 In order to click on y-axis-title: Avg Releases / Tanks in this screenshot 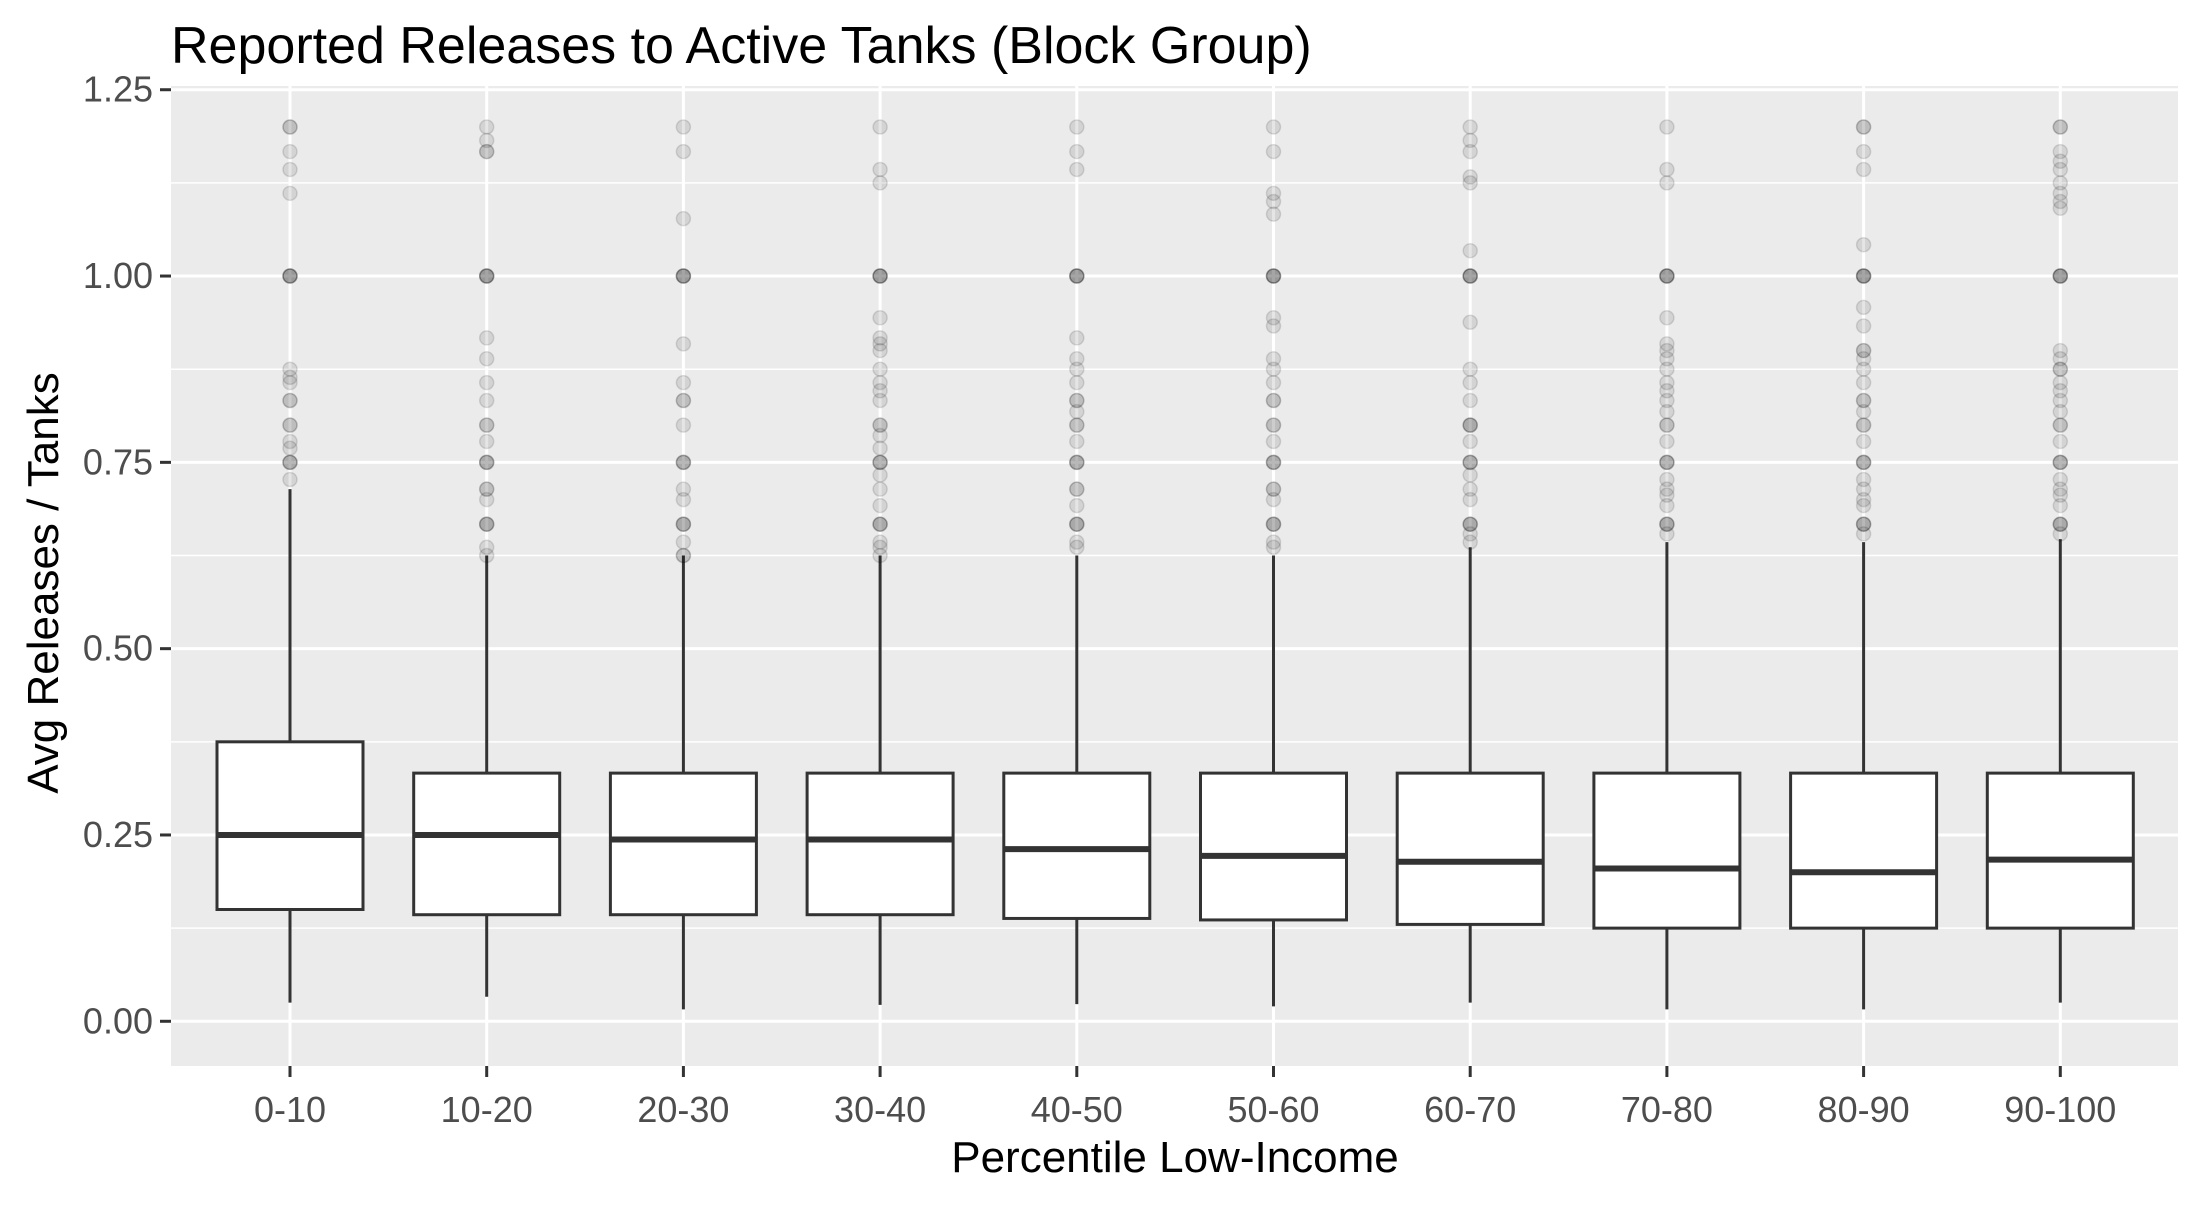, I will do `click(43, 583)`.